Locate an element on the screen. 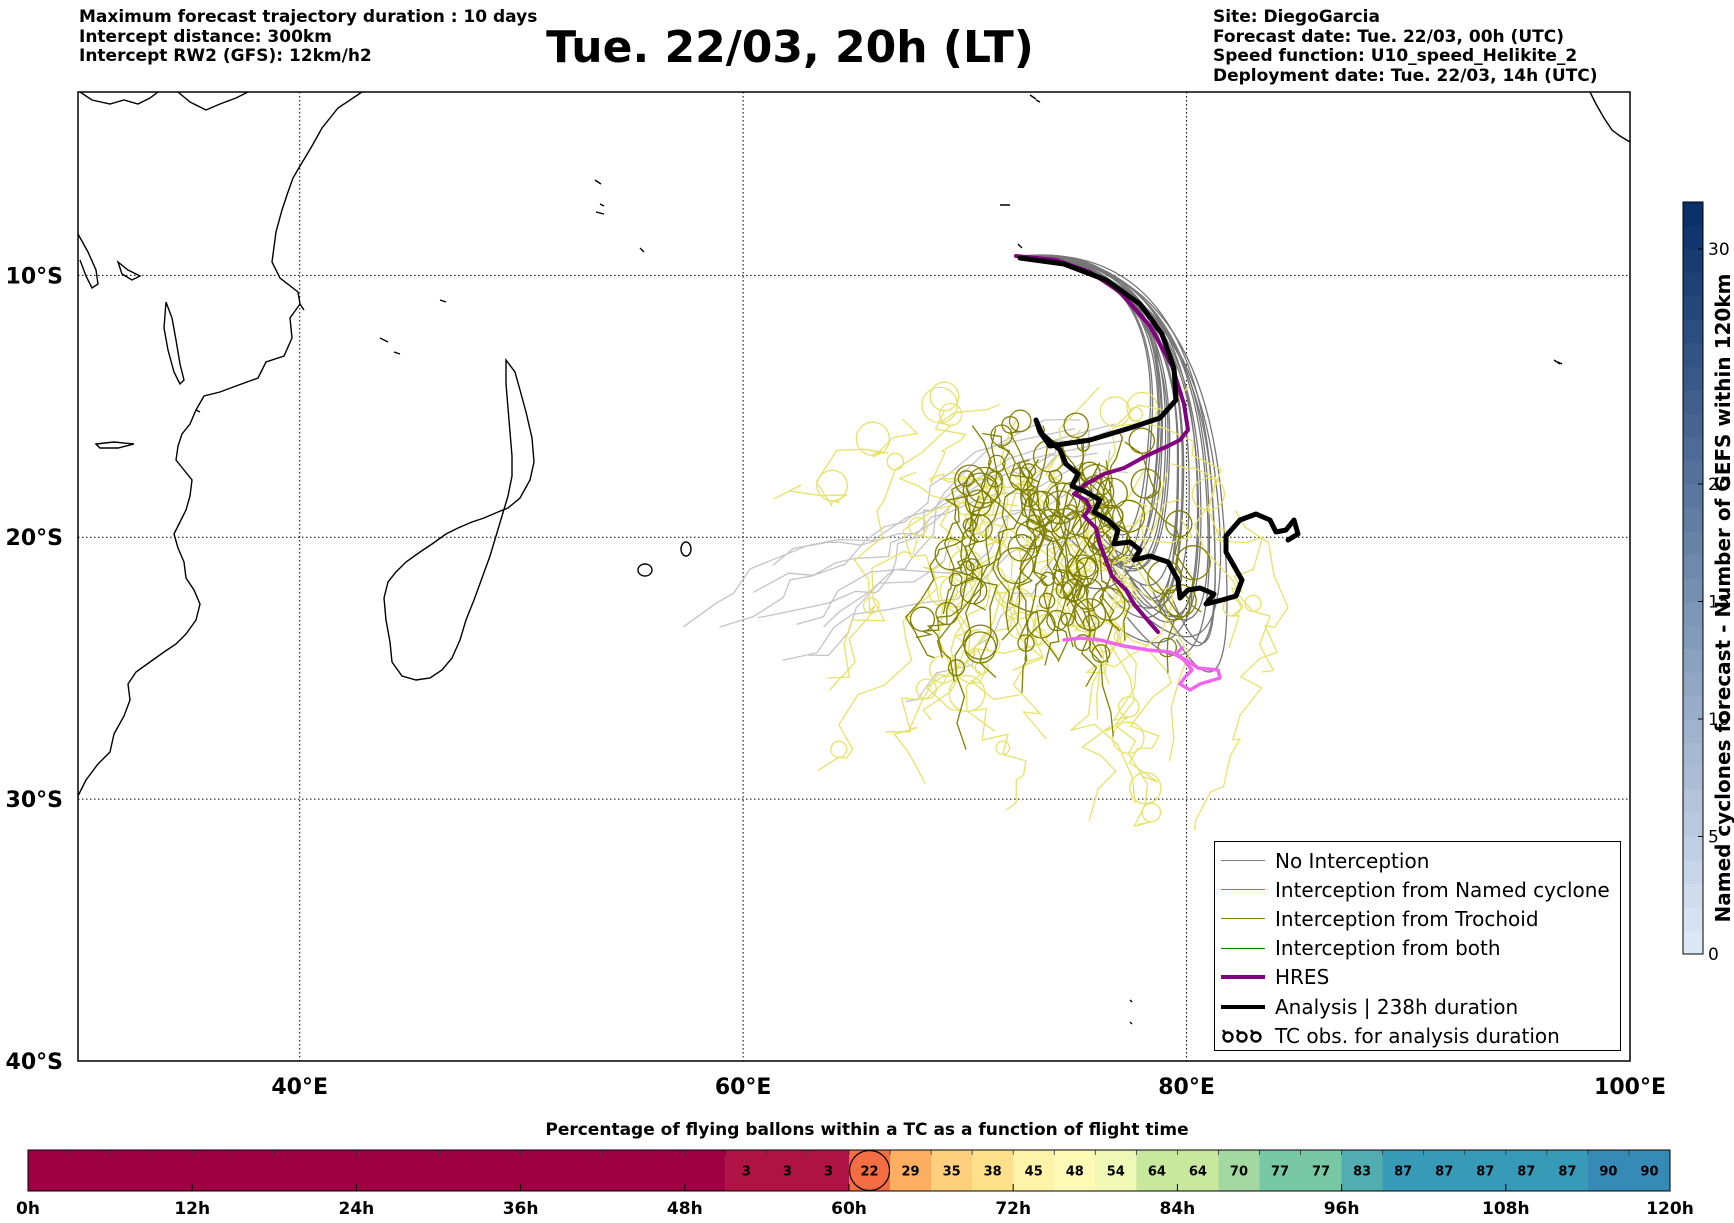 The width and height of the screenshot is (1734, 1223). seychelles-islands is located at coordinates (492, 267).